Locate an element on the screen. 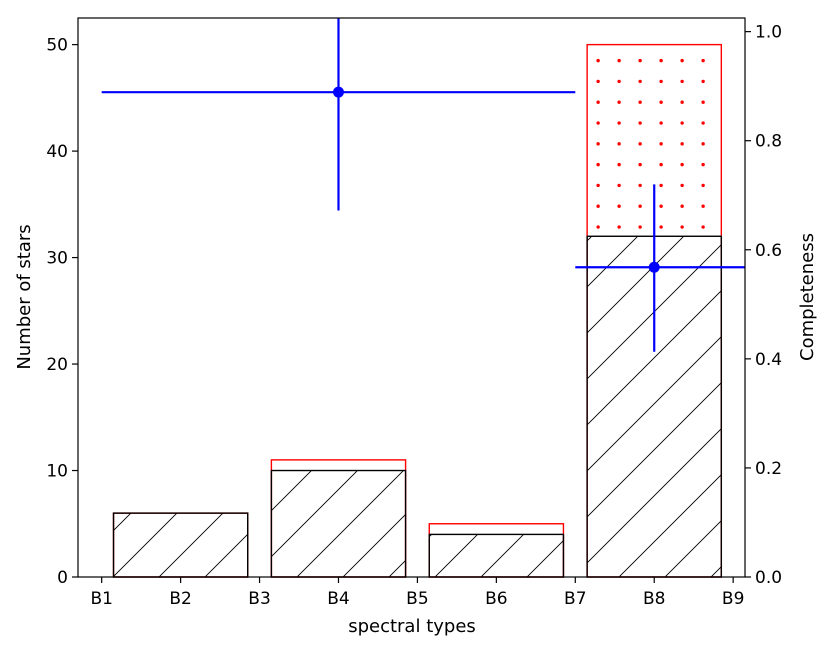 Image resolution: width=830 pixels, height=649 pixels. x-axis: B1 B2 B3 B4 B5 B6 B7 B8 B9 is located at coordinates (417, 593).